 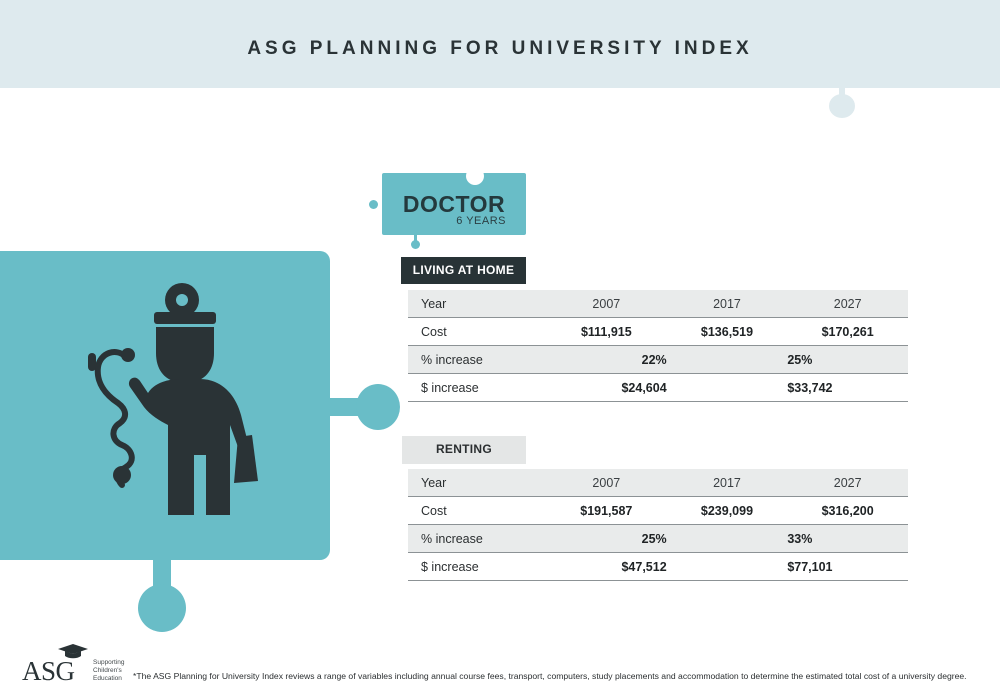 I want to click on cost-cell: $111,915, so click(x=606, y=331).